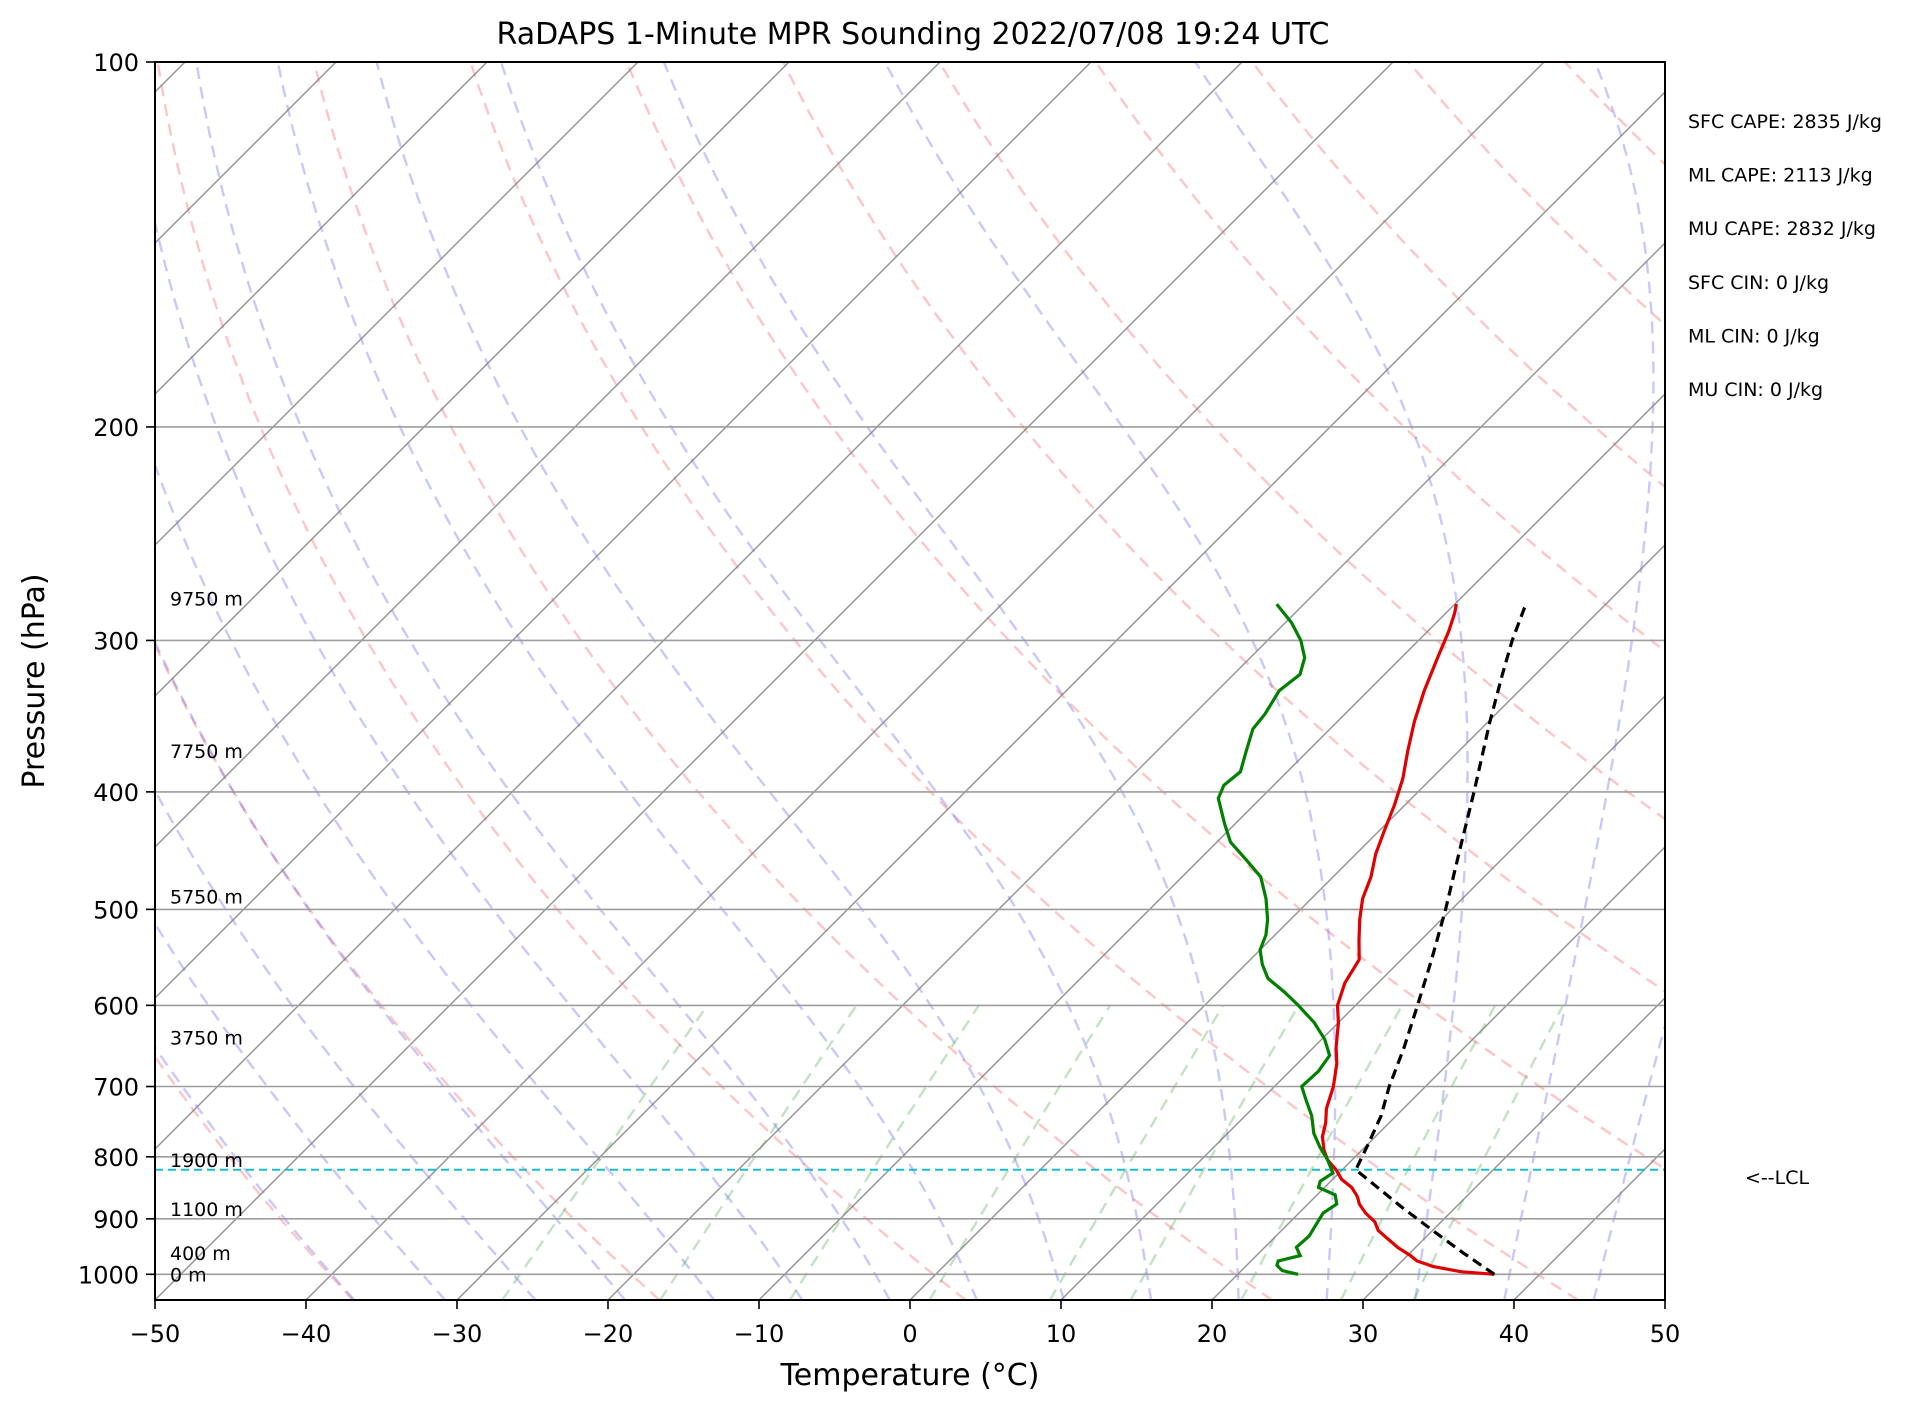  What do you see at coordinates (188, 1275) in the screenshot?
I see `height-label: 0 m` at bounding box center [188, 1275].